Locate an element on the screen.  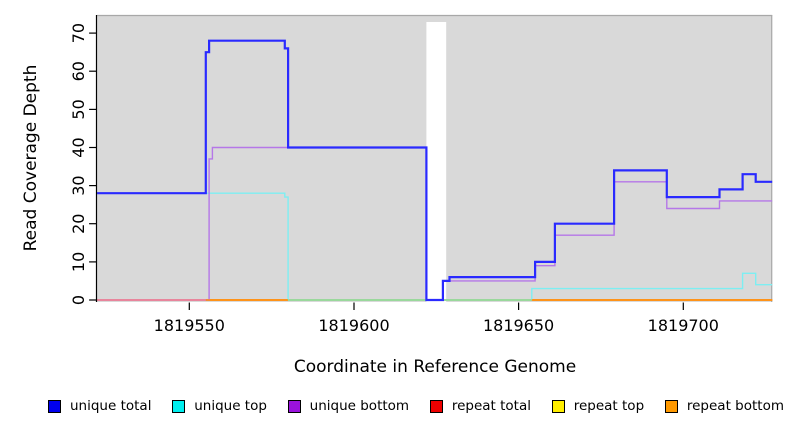
legend-label: repeat bottom is located at coordinates (735, 406).